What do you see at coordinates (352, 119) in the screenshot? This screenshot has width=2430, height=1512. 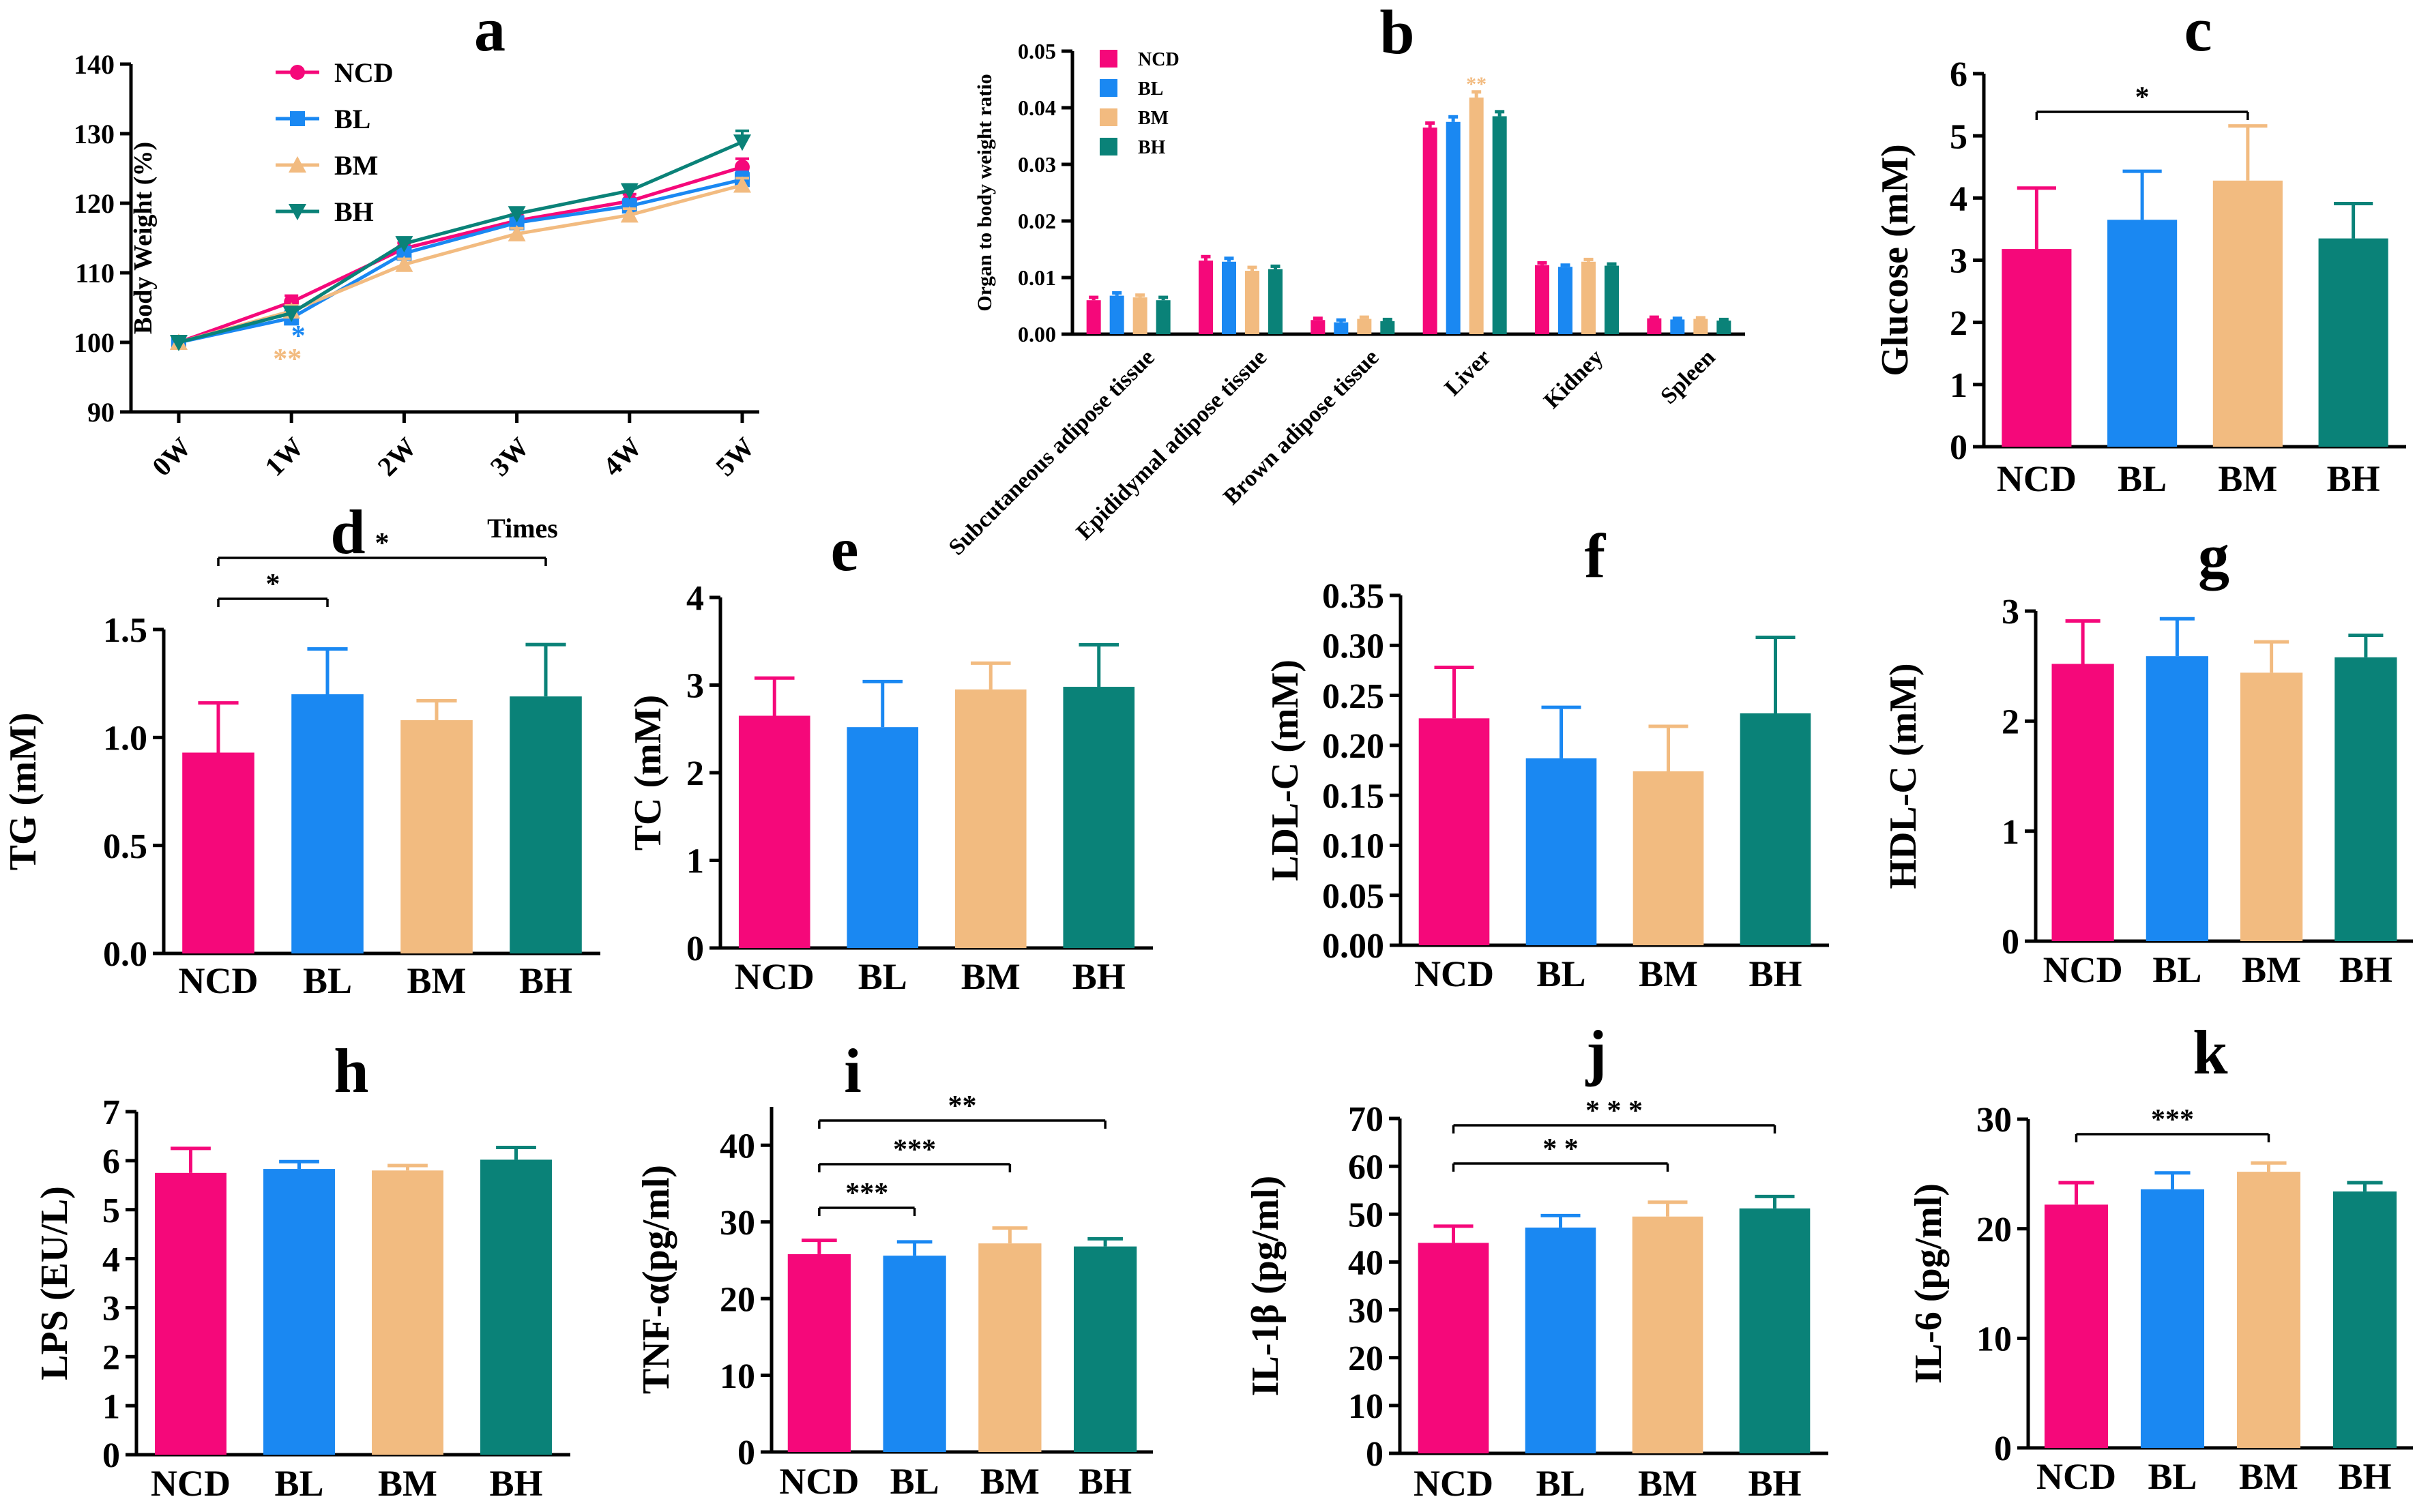 I see `legend-label: BL` at bounding box center [352, 119].